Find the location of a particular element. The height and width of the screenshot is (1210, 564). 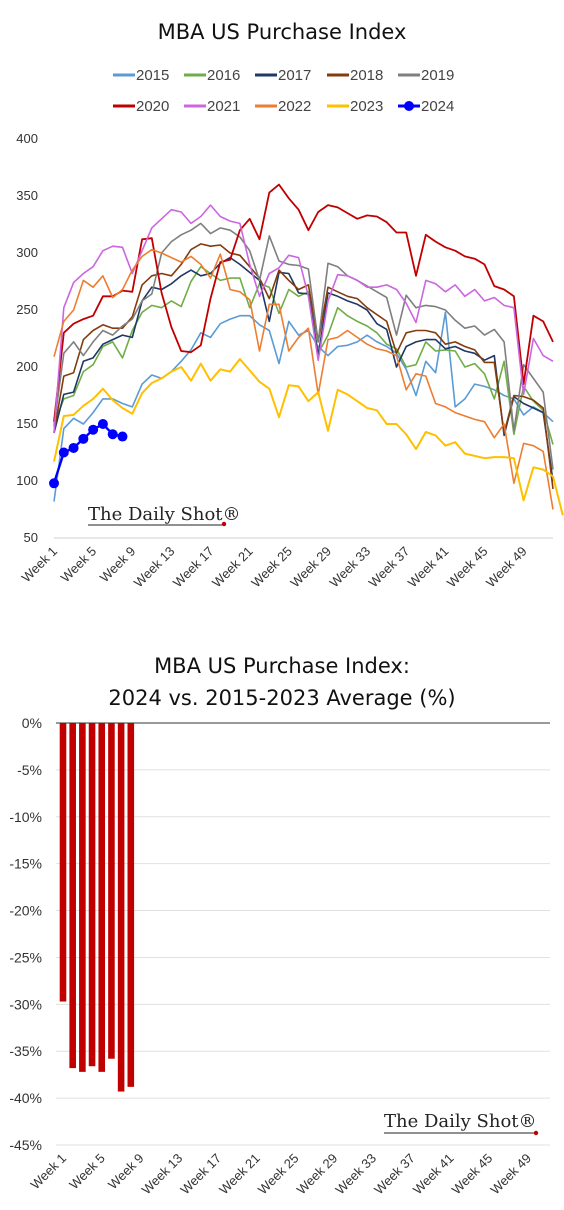

line-chart-title: MBA US Purchase Index is located at coordinates (282, 32).